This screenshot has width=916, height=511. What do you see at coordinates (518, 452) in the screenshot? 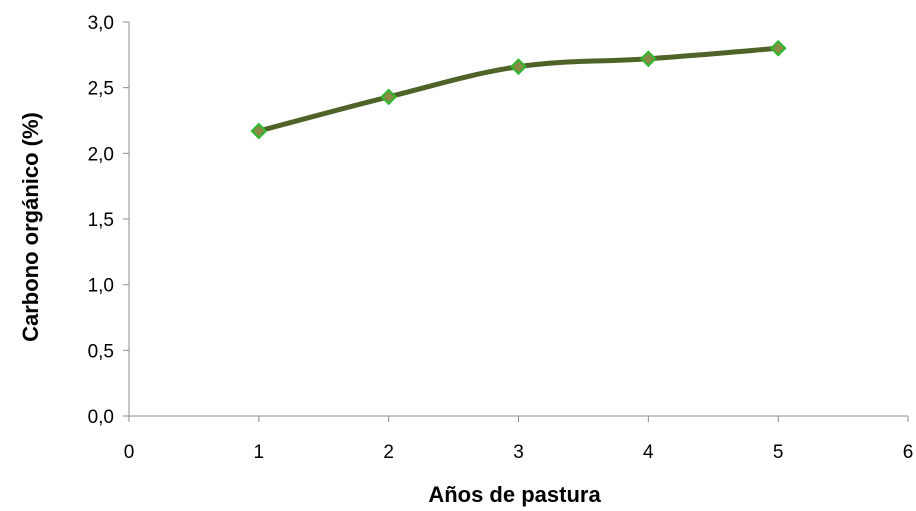
I see `x-tick-label: 3` at bounding box center [518, 452].